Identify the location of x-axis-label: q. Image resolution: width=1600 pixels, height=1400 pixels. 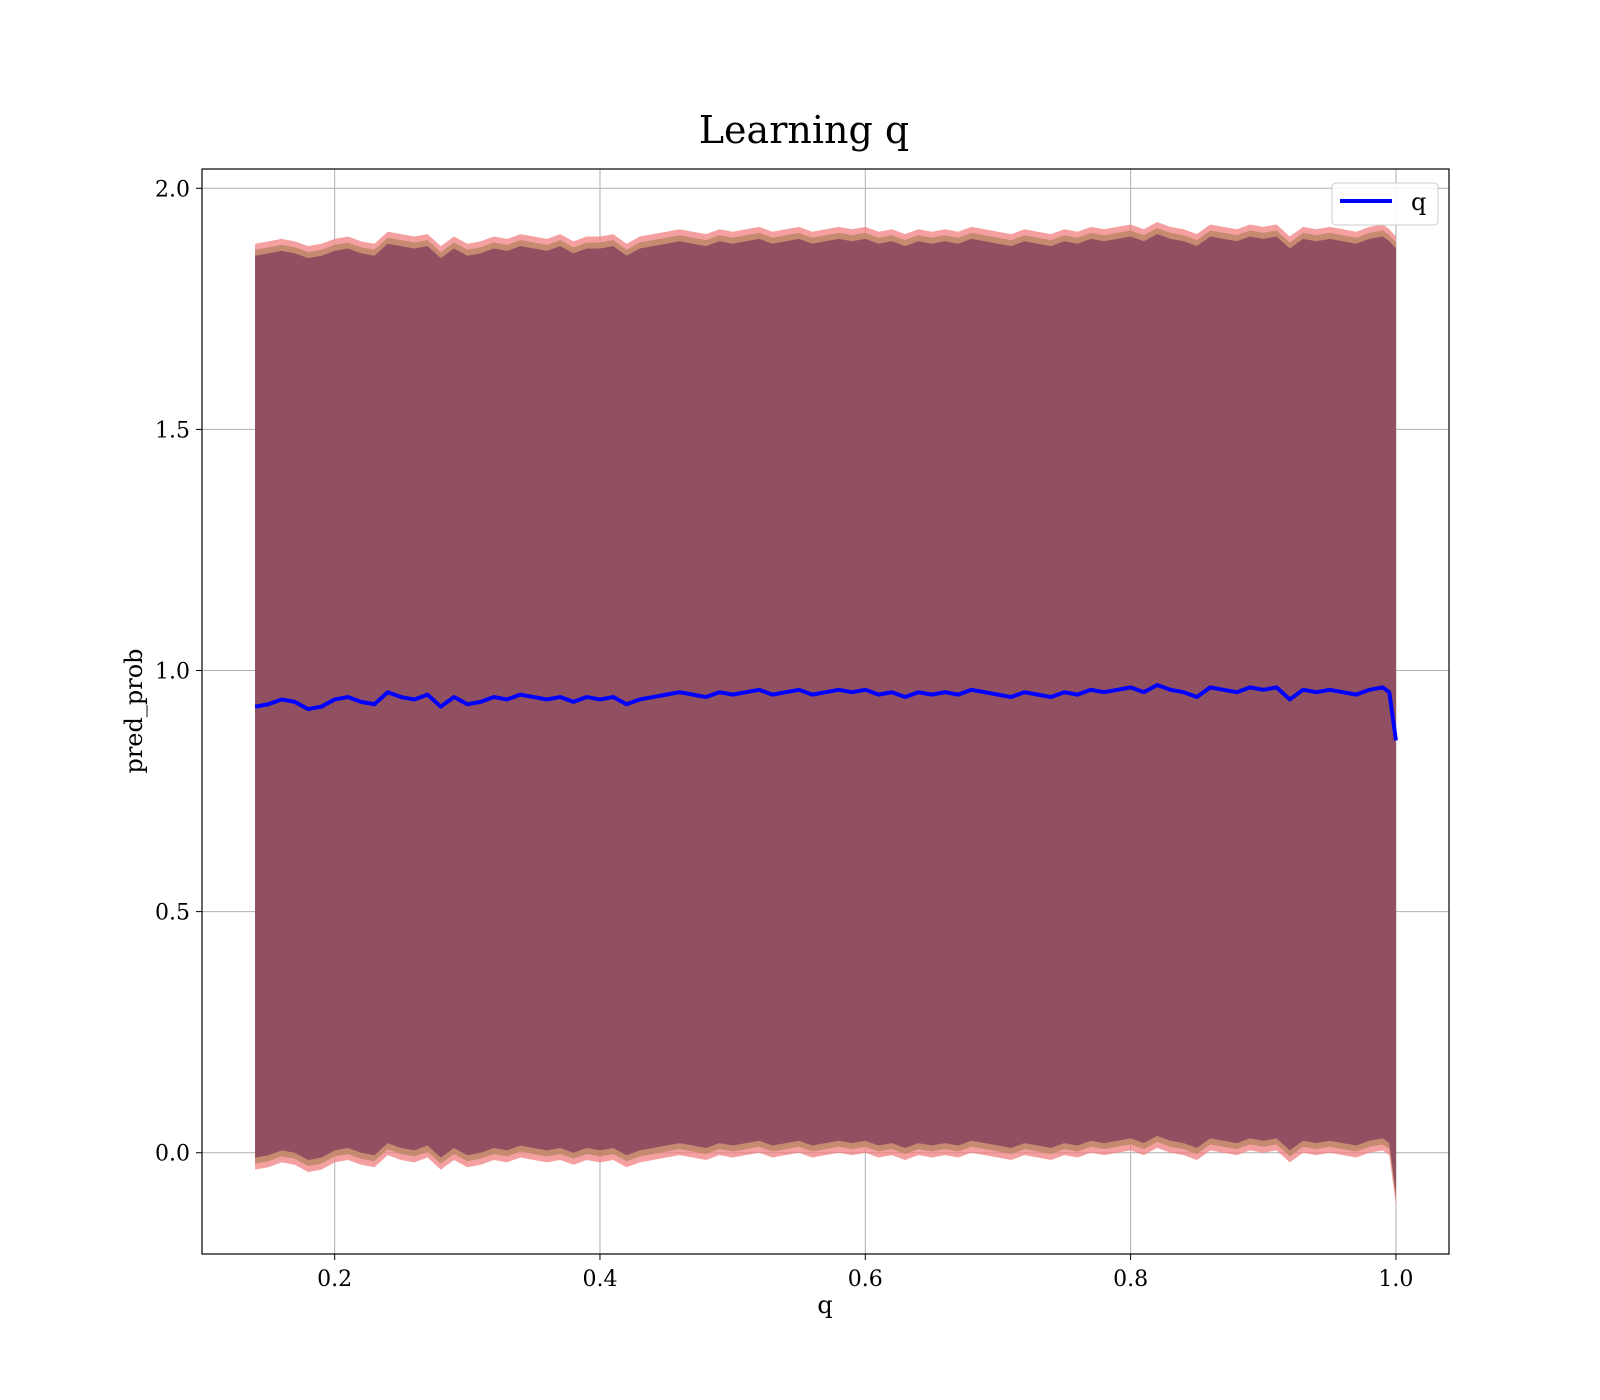
(824, 1305).